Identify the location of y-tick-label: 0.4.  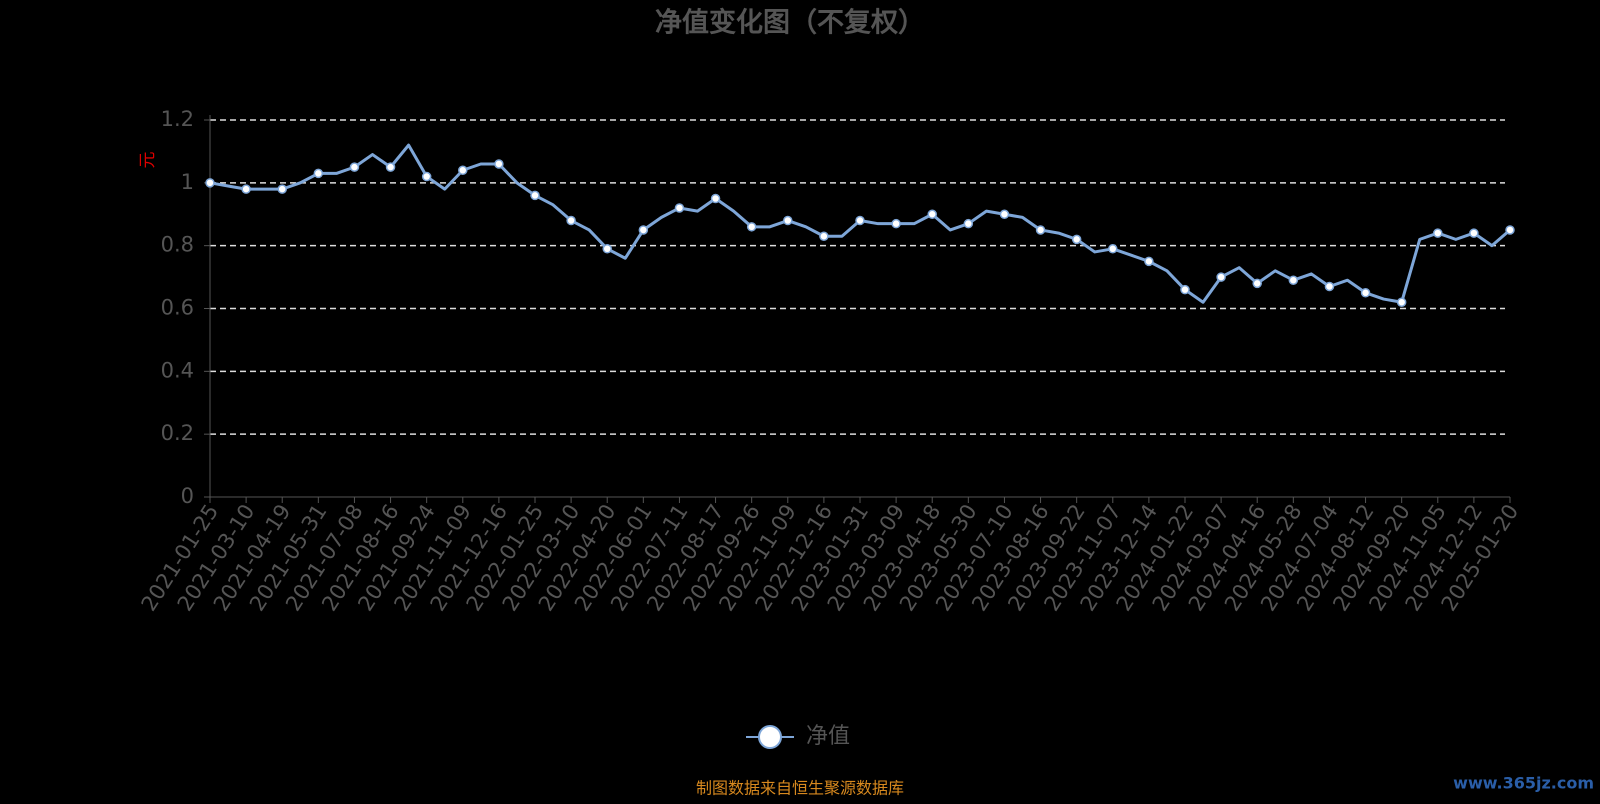
(177, 370).